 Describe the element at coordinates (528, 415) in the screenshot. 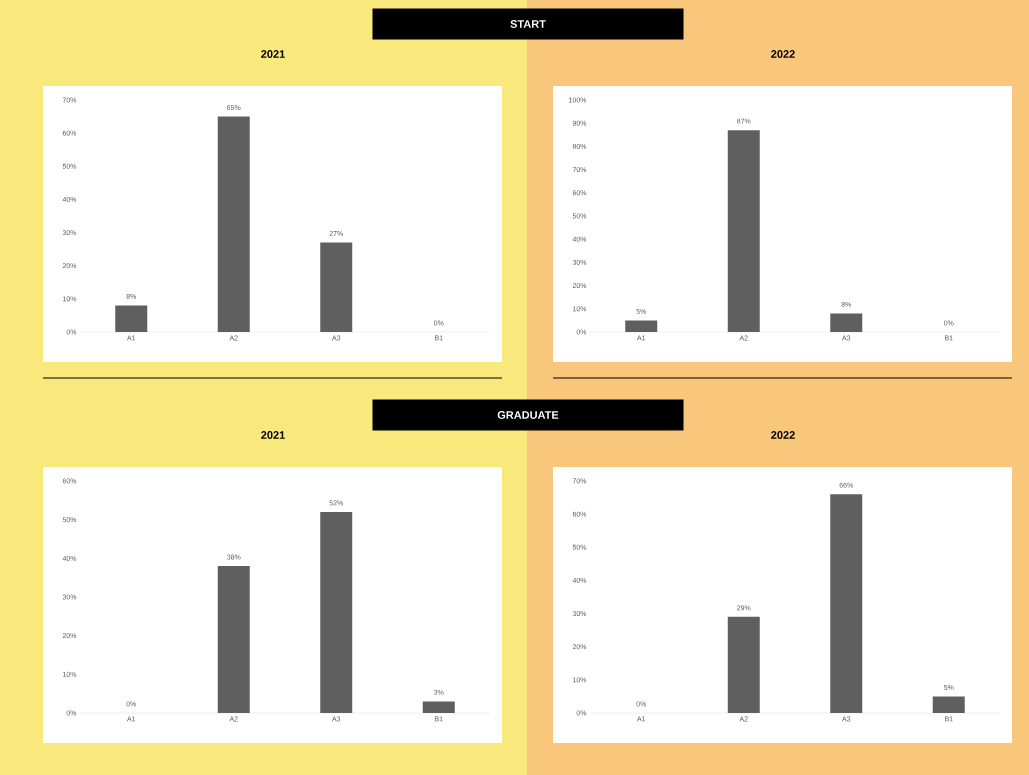

I see `text: GRADUATE` at that location.